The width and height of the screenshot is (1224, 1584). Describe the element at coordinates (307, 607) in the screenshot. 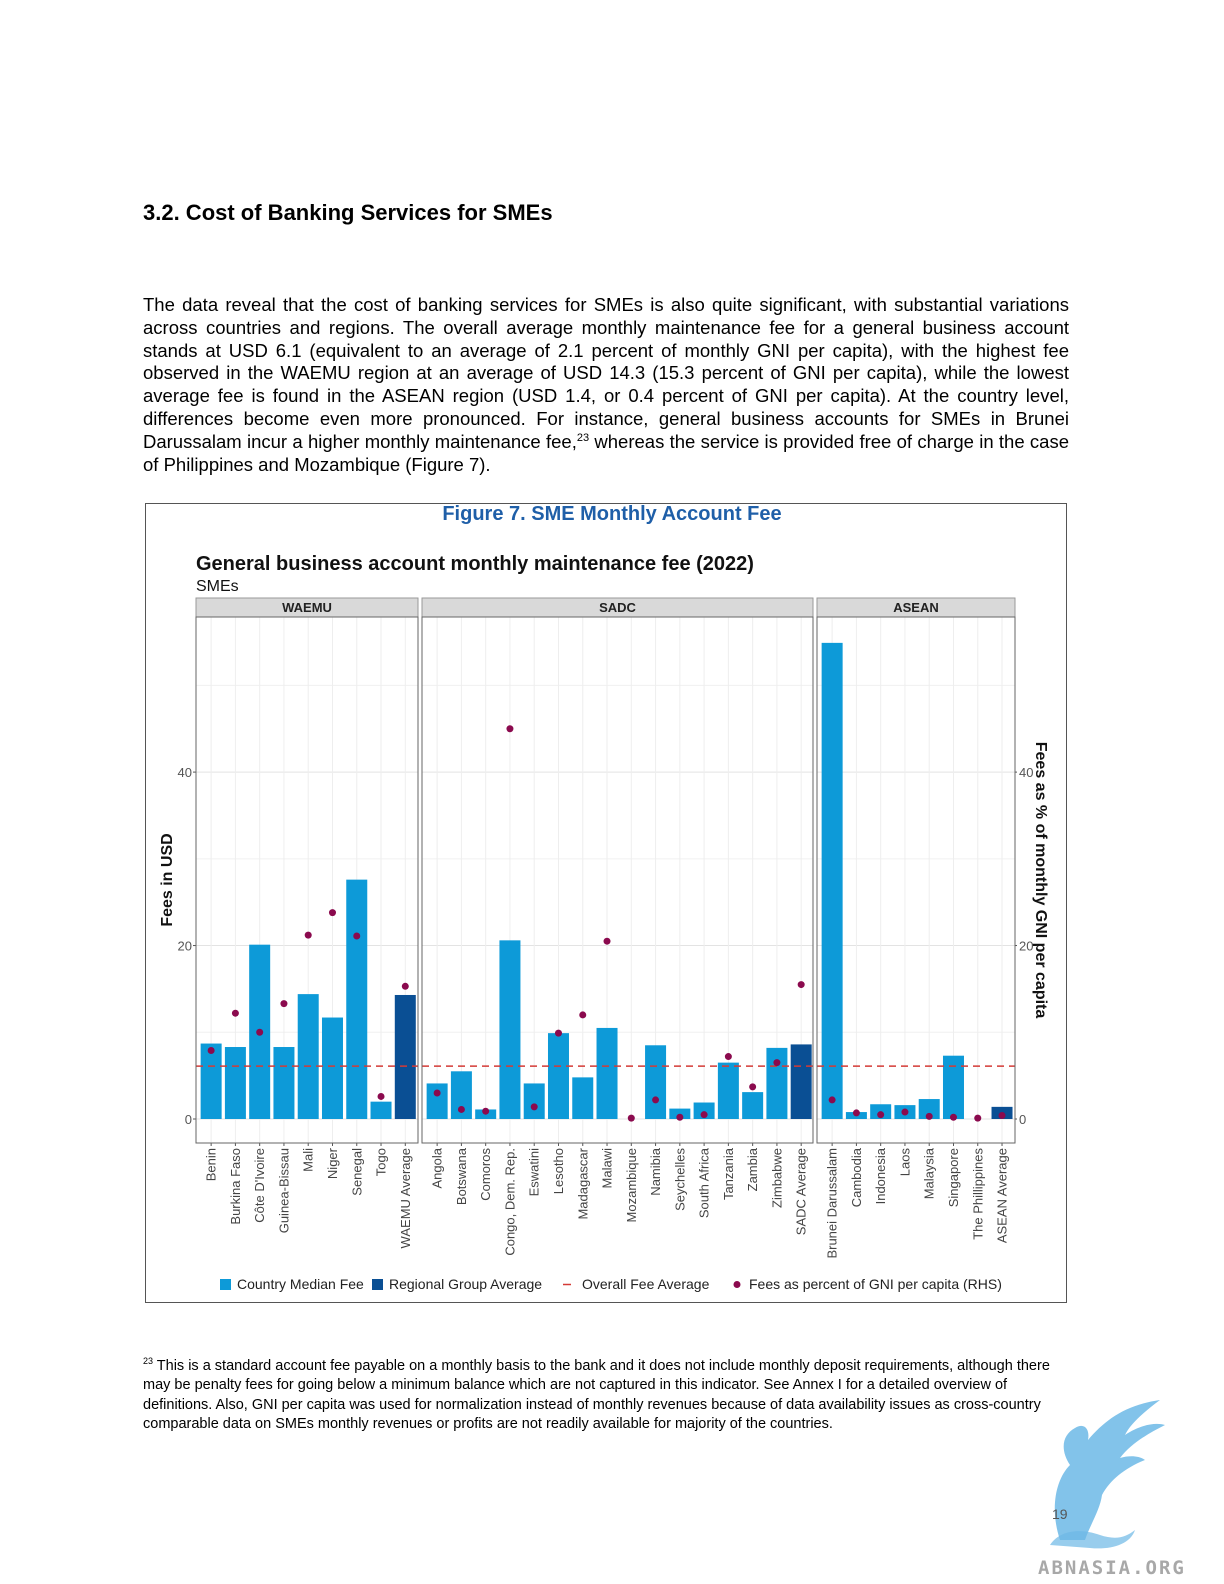

I see `panel-label: WAEMU` at that location.